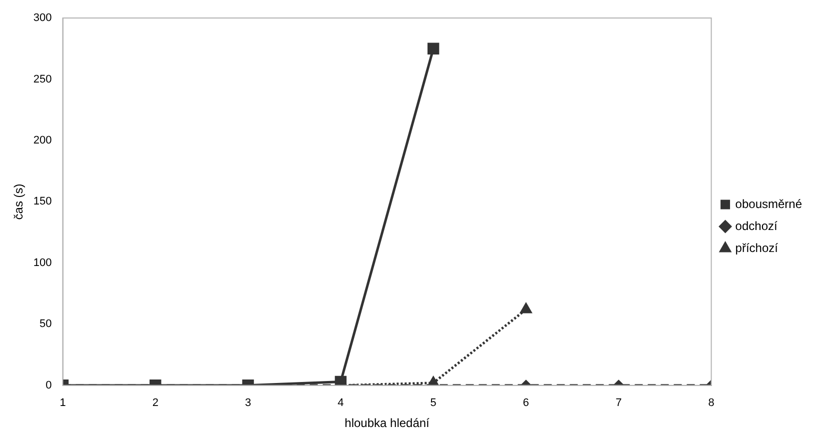  What do you see at coordinates (756, 225) in the screenshot?
I see `legend-label: odchozí` at bounding box center [756, 225].